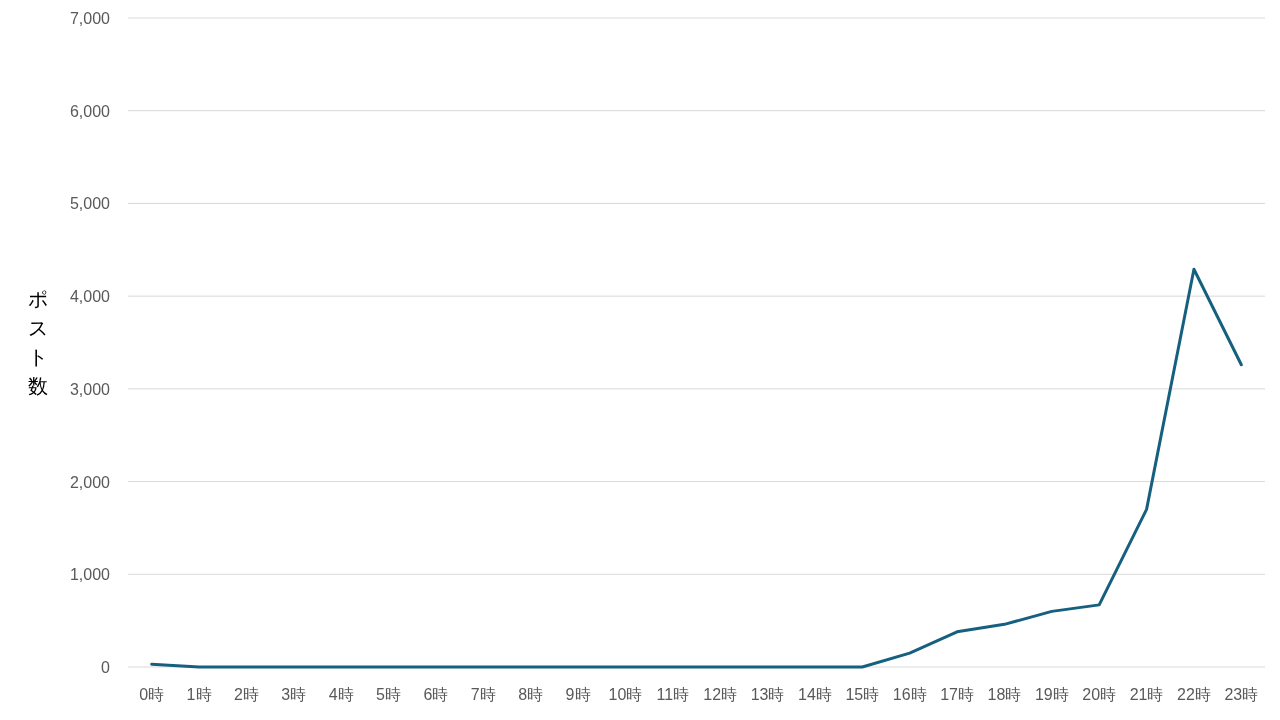 This screenshot has width=1280, height=720. I want to click on y-tick-label: 2,000, so click(90, 482).